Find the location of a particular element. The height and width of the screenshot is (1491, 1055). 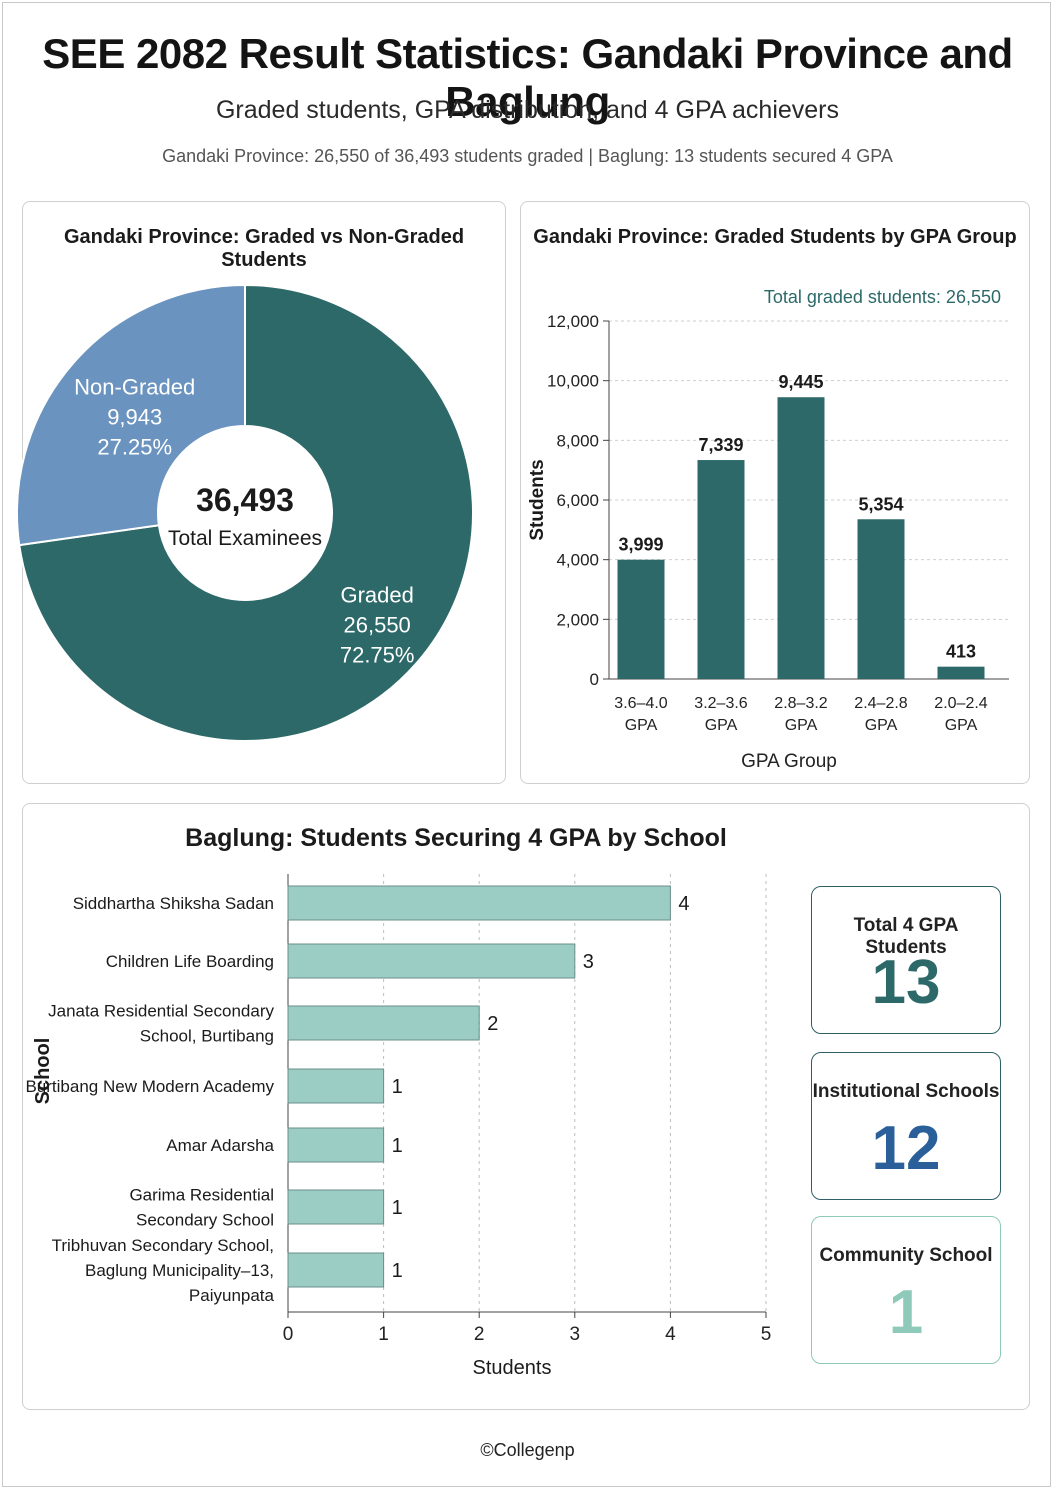

donut-label-non-graded-name: Non-Graded is located at coordinates (134, 387).